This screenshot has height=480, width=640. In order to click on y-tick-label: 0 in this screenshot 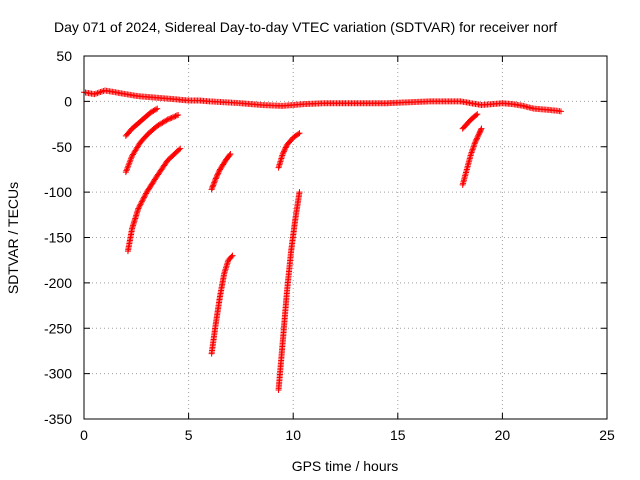, I will do `click(68, 101)`.